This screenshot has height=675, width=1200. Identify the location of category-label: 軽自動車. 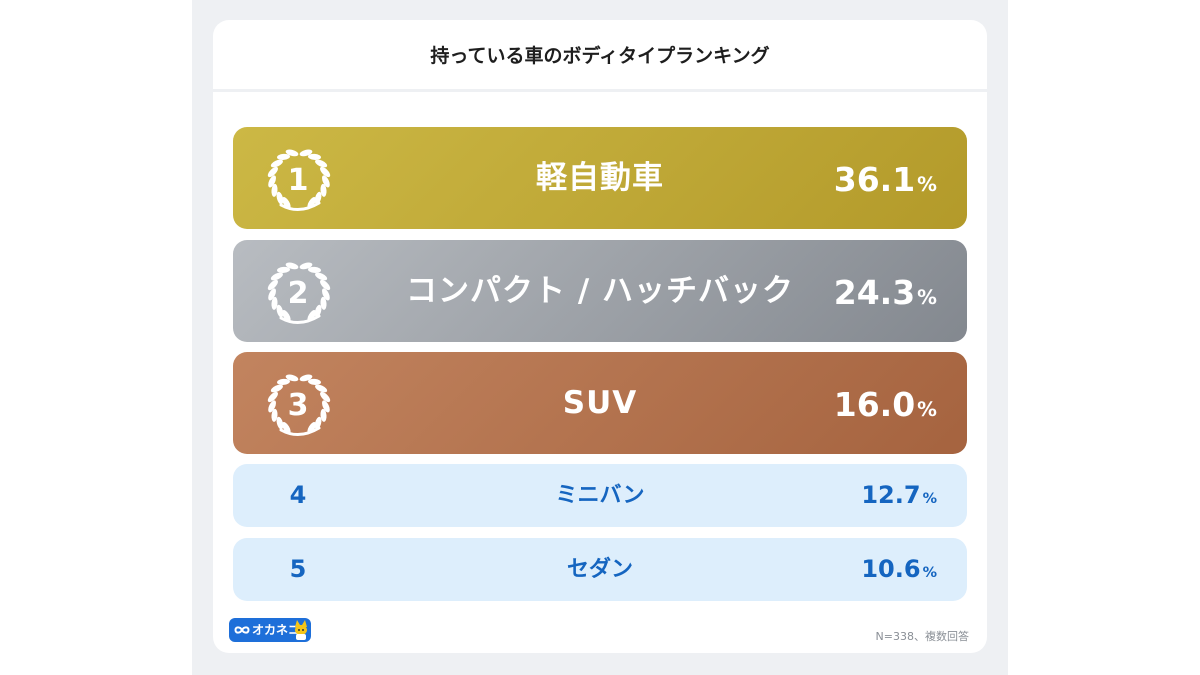
(600, 178).